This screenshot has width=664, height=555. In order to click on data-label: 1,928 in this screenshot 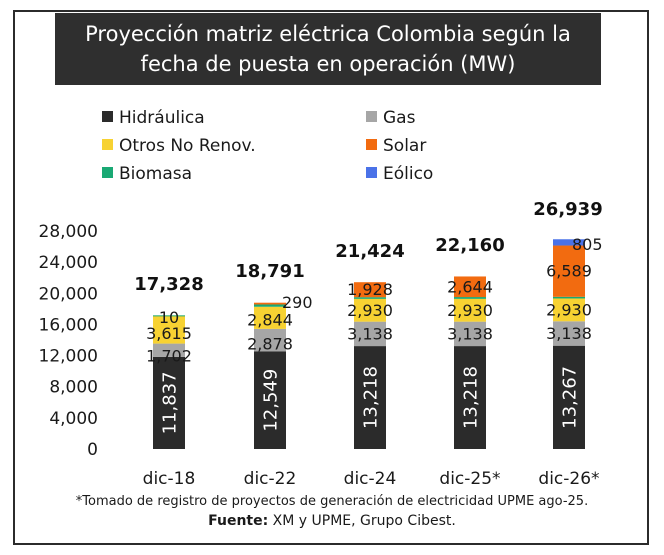, I will do `click(370, 289)`.